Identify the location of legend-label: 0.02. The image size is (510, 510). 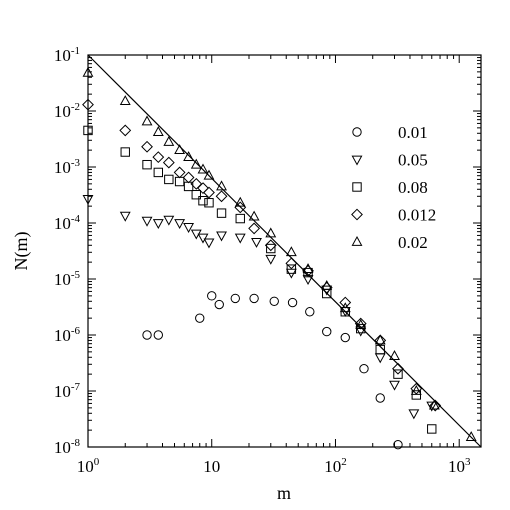
(413, 242).